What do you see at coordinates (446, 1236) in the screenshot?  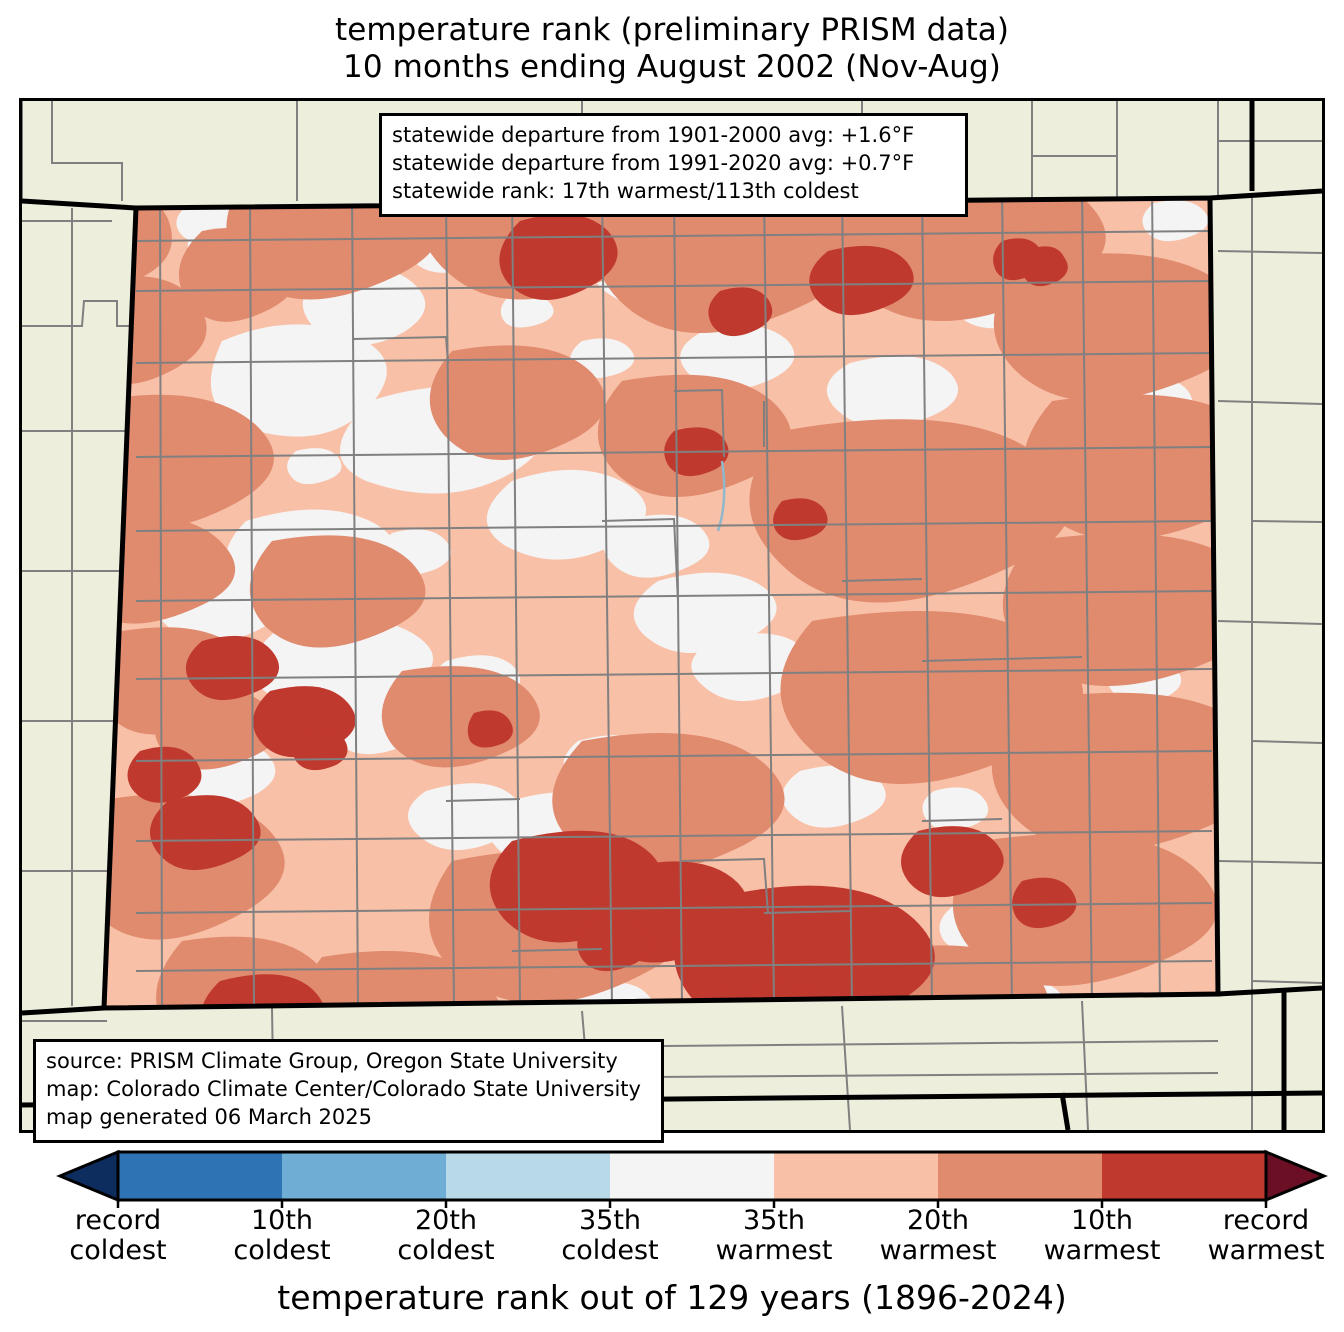 I see `colorbar-label-2: 20th coldest` at bounding box center [446, 1236].